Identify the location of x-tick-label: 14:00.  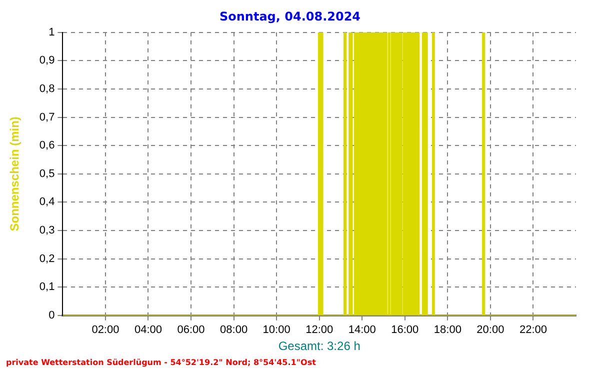
(362, 330).